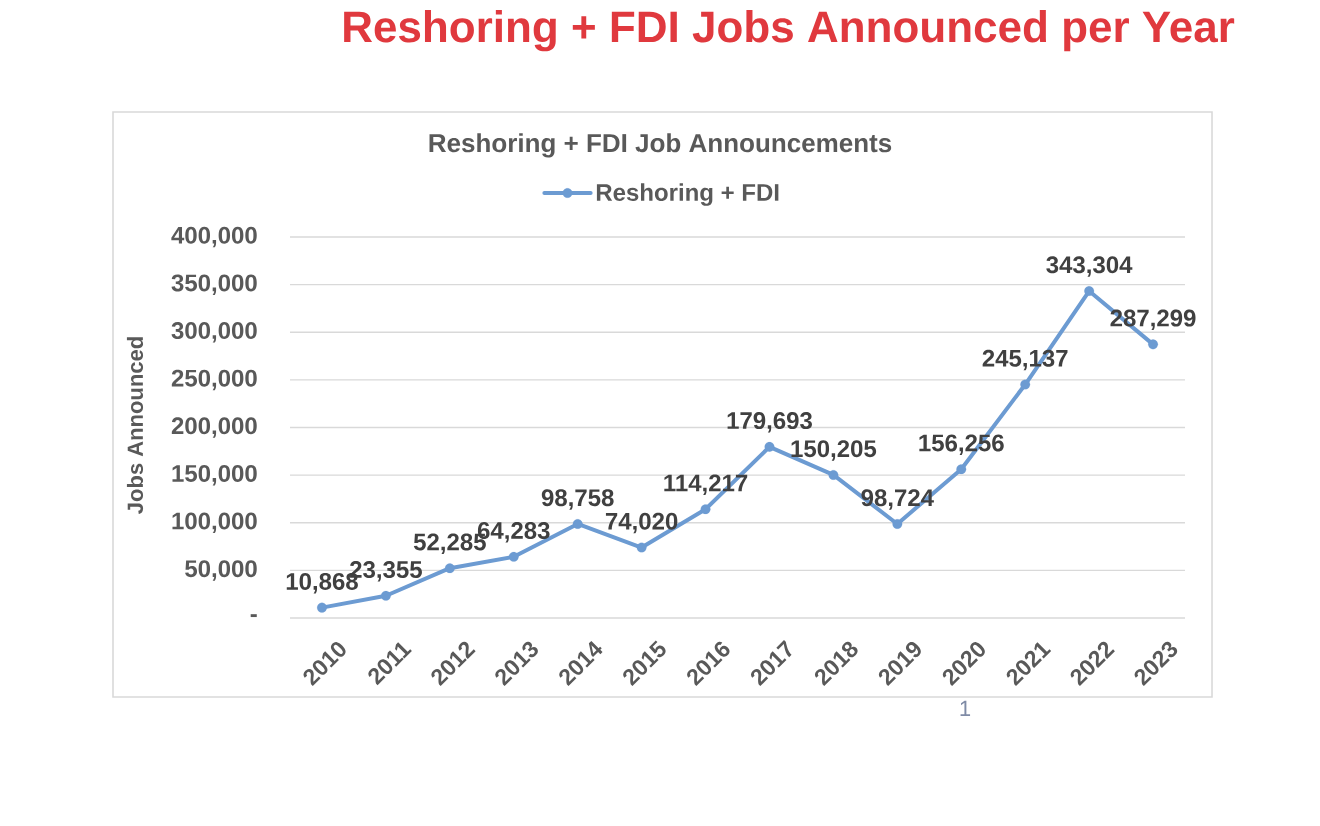 The image size is (1320, 826). Describe the element at coordinates (214, 427) in the screenshot. I see `y-tick-label: 200,000` at that location.